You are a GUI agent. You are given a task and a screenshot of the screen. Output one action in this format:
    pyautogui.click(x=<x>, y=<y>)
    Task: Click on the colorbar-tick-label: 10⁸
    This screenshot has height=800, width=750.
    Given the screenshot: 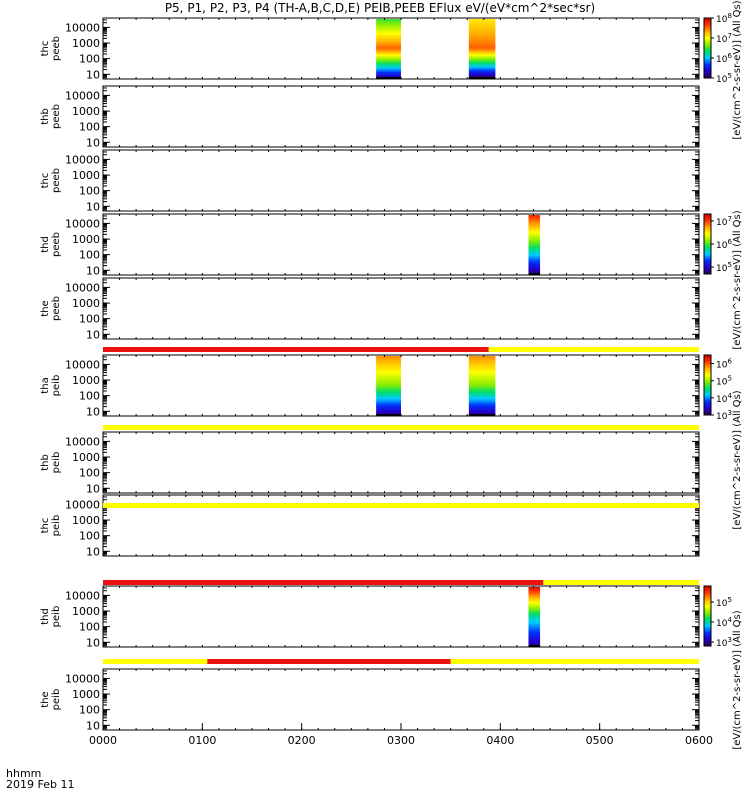 What is the action you would take?
    pyautogui.click(x=724, y=18)
    